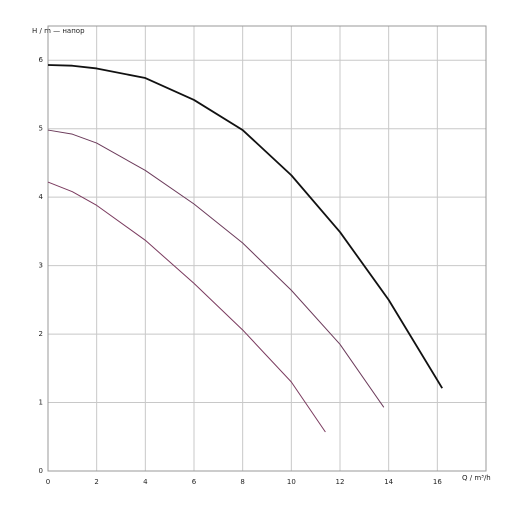 The width and height of the screenshot is (508, 508). Describe the element at coordinates (388, 482) in the screenshot. I see `x-tick-label: 14` at that location.